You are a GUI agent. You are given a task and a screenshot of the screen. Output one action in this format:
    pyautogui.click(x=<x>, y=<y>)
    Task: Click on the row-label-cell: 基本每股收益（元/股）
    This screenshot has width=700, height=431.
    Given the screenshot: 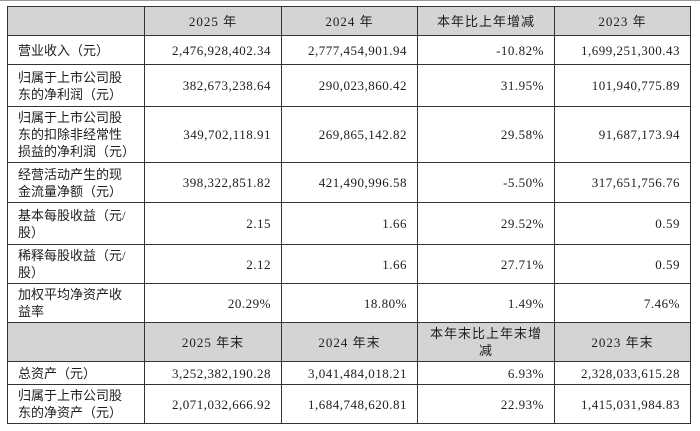 What is the action you would take?
    pyautogui.click(x=76, y=223)
    